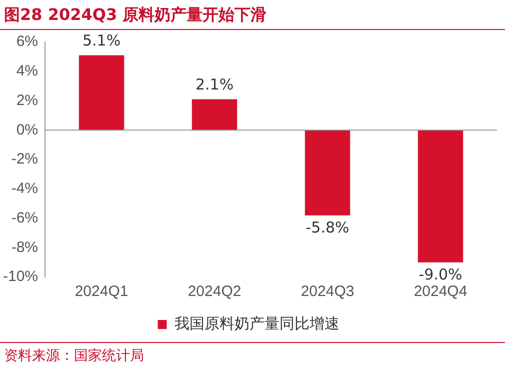 This screenshot has height=372, width=509. What do you see at coordinates (252, 15) in the screenshot?
I see `chart-title: 图28 2024Q3 原料奶产量开始下滑` at bounding box center [252, 15].